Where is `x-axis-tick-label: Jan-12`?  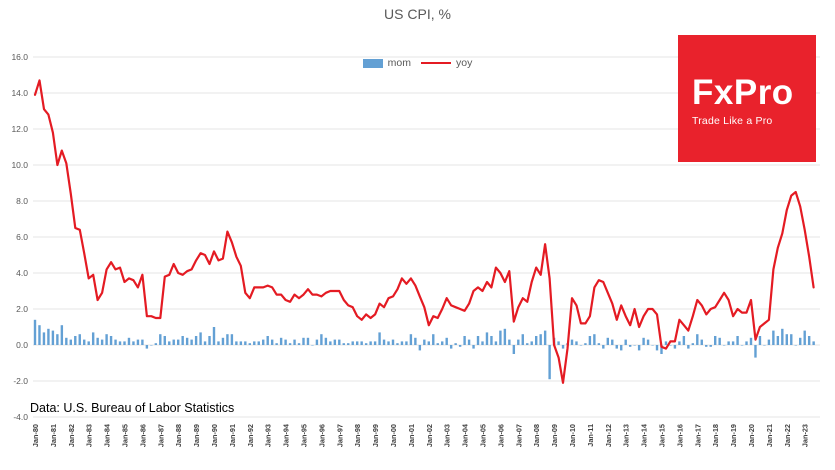 x-axis-tick-label: Jan-12 is located at coordinates (608, 435).